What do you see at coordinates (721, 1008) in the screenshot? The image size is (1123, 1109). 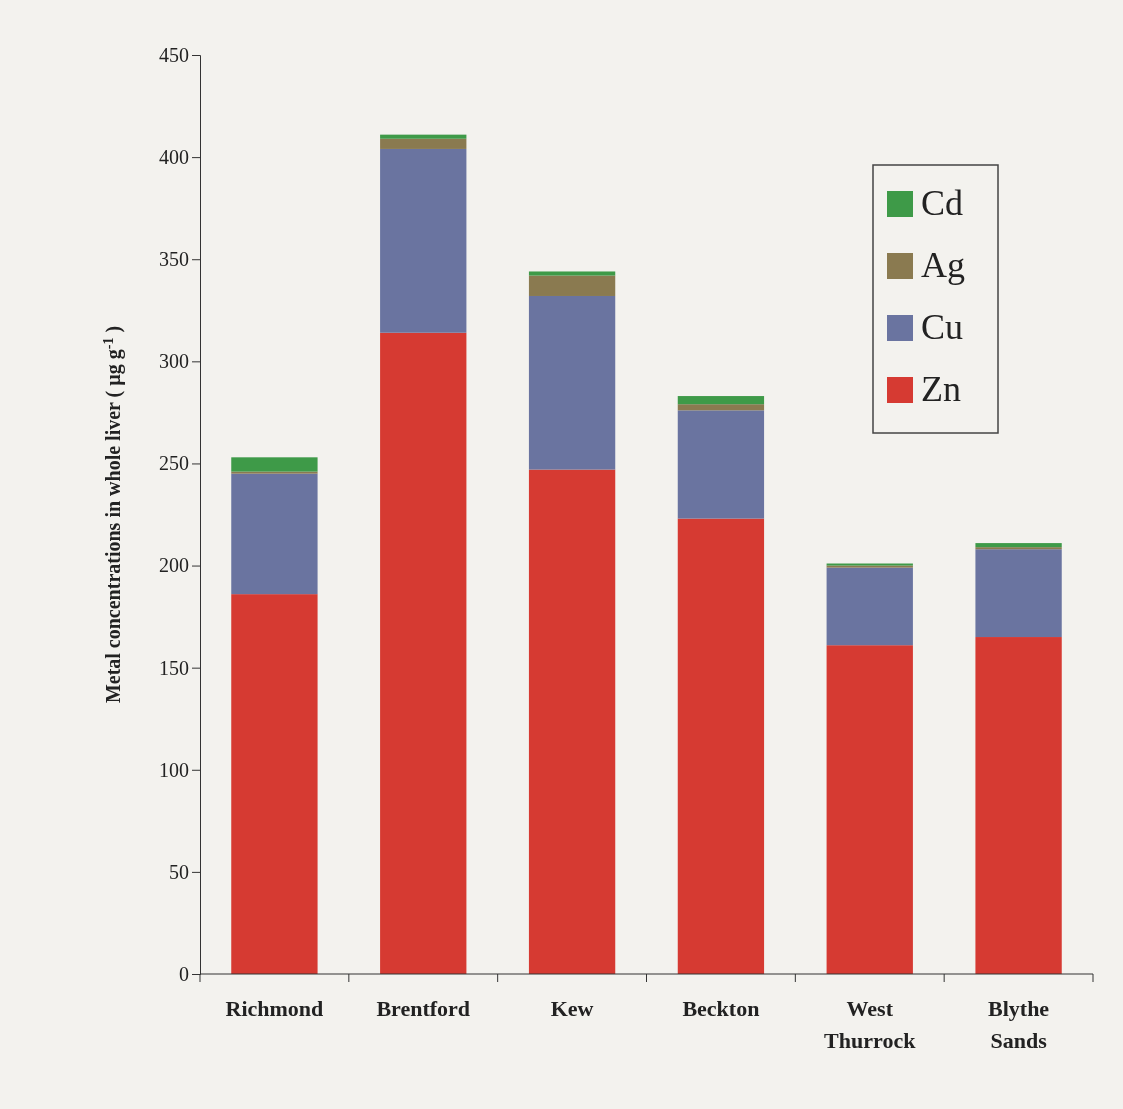 I see `x-tick-label: Beckton` at bounding box center [721, 1008].